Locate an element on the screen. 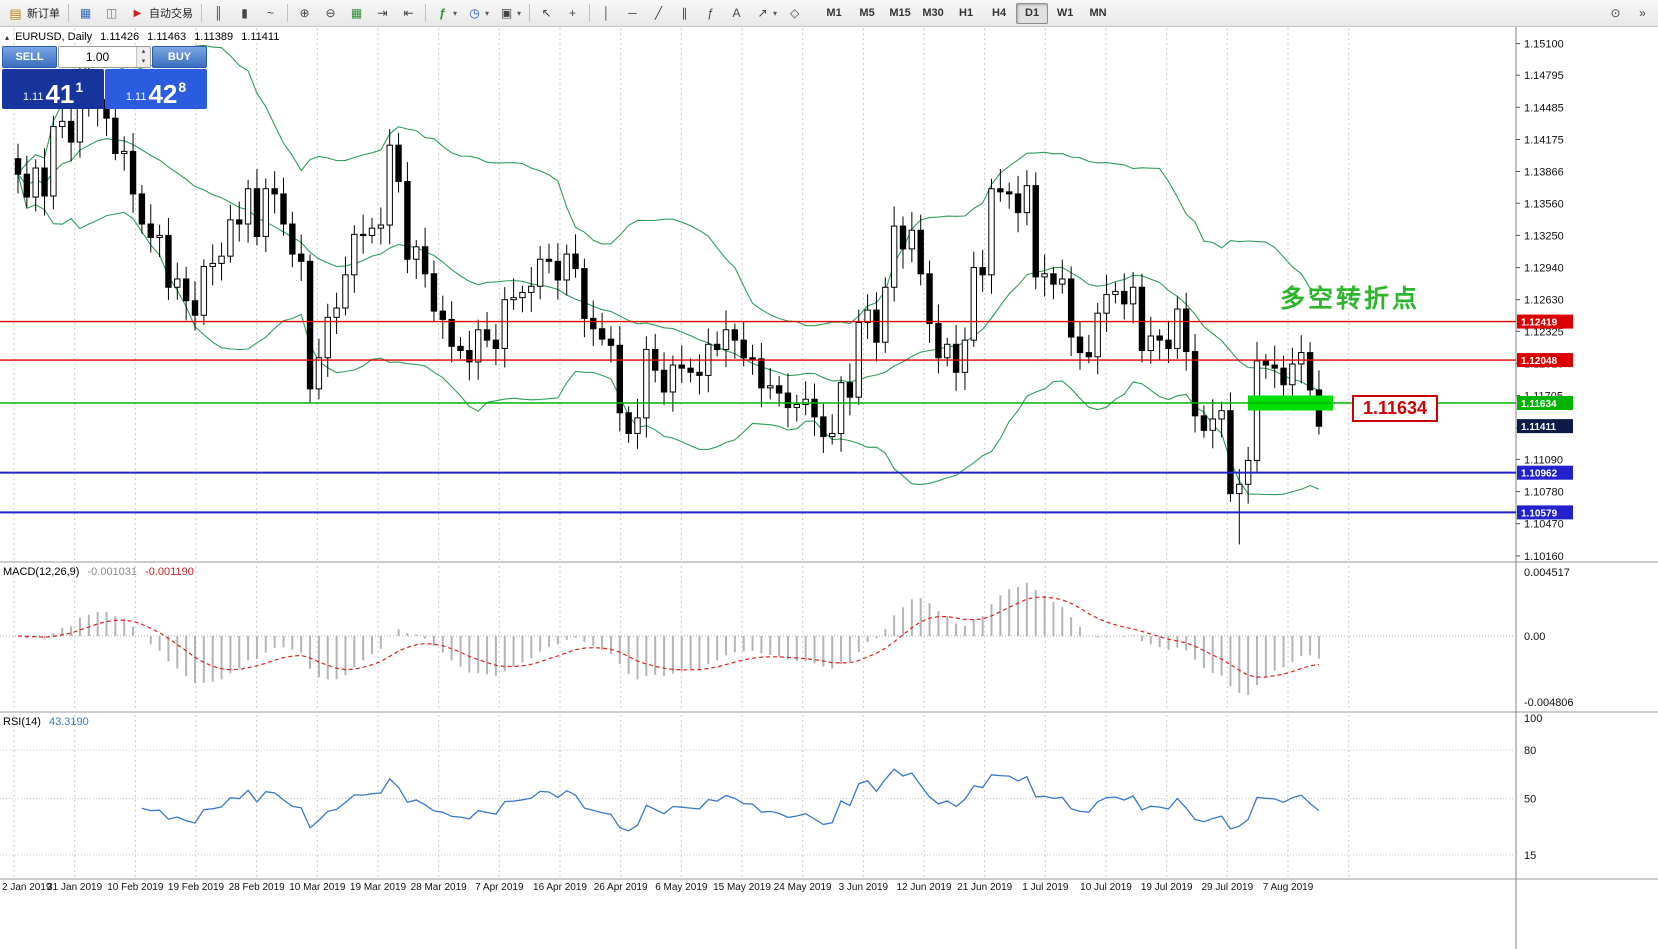 The width and height of the screenshot is (1658, 949). timeframe-w1-button: W1 is located at coordinates (1065, 12).